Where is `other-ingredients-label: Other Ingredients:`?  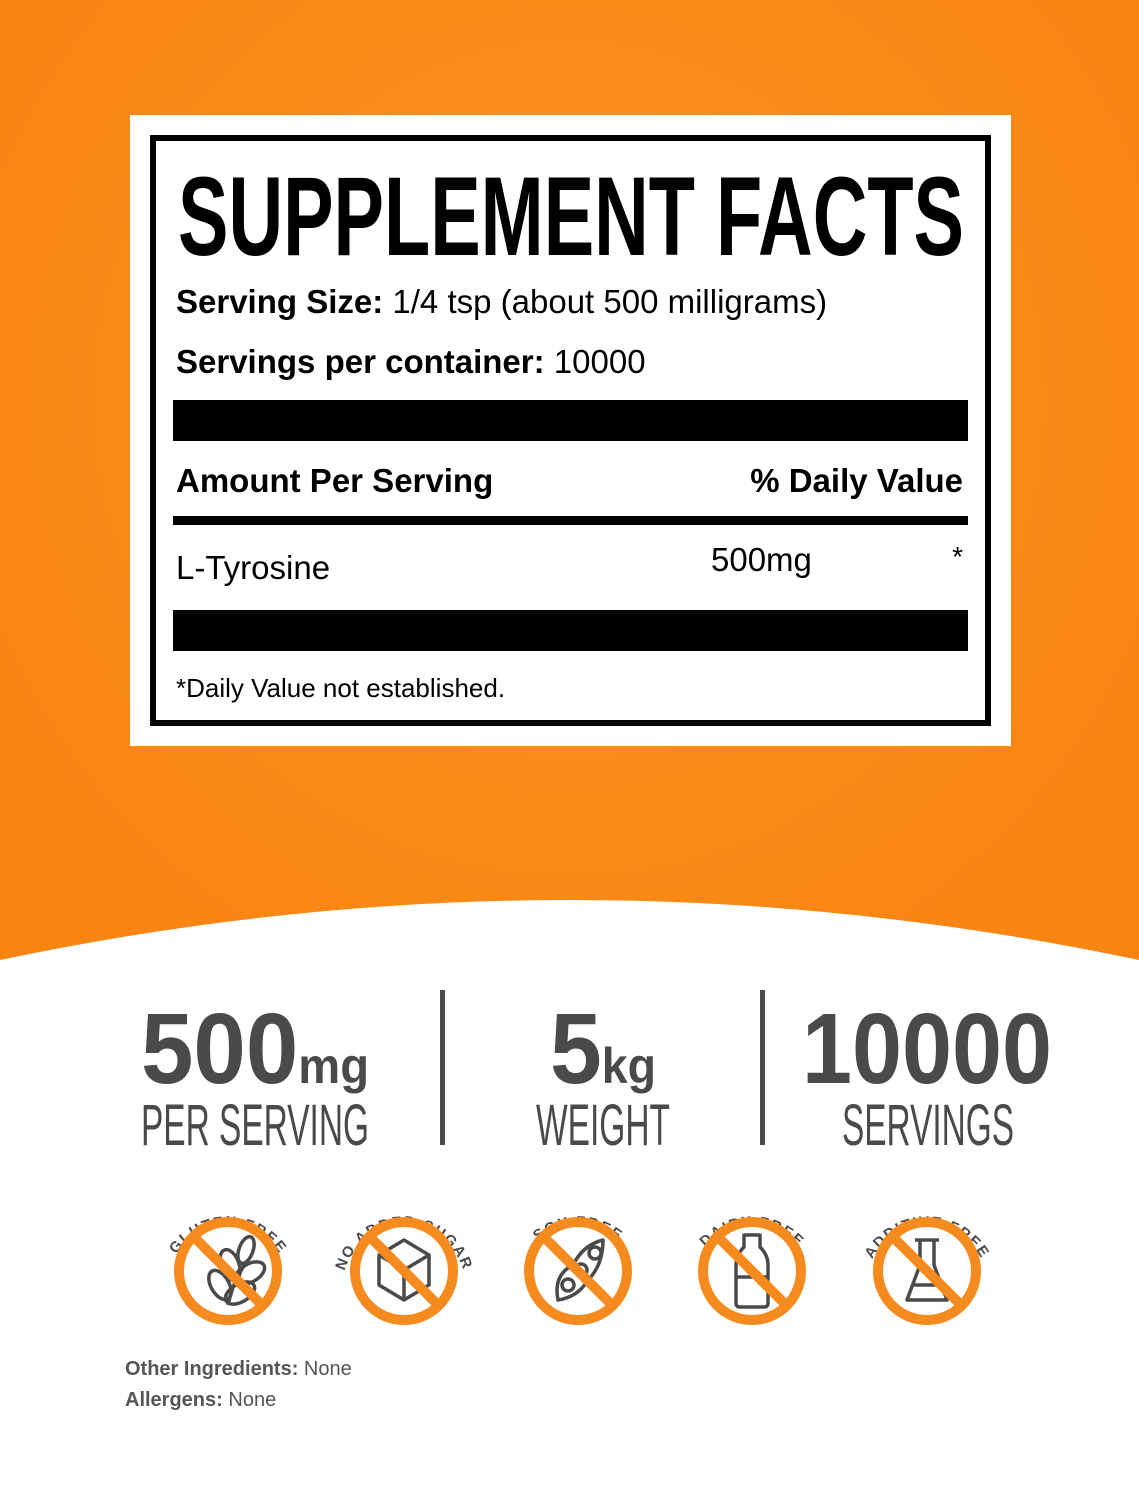 other-ingredients-label: Other Ingredients: is located at coordinates (212, 1369).